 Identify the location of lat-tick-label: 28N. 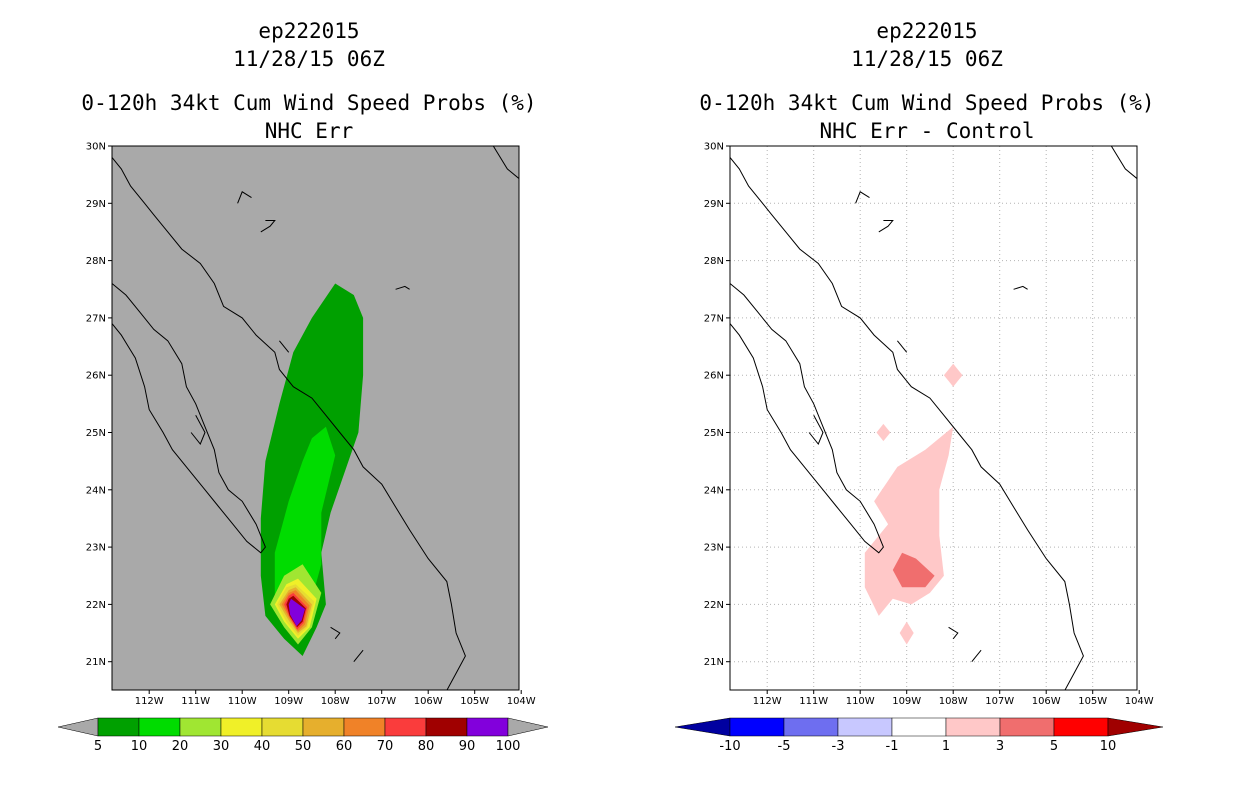
(96, 261).